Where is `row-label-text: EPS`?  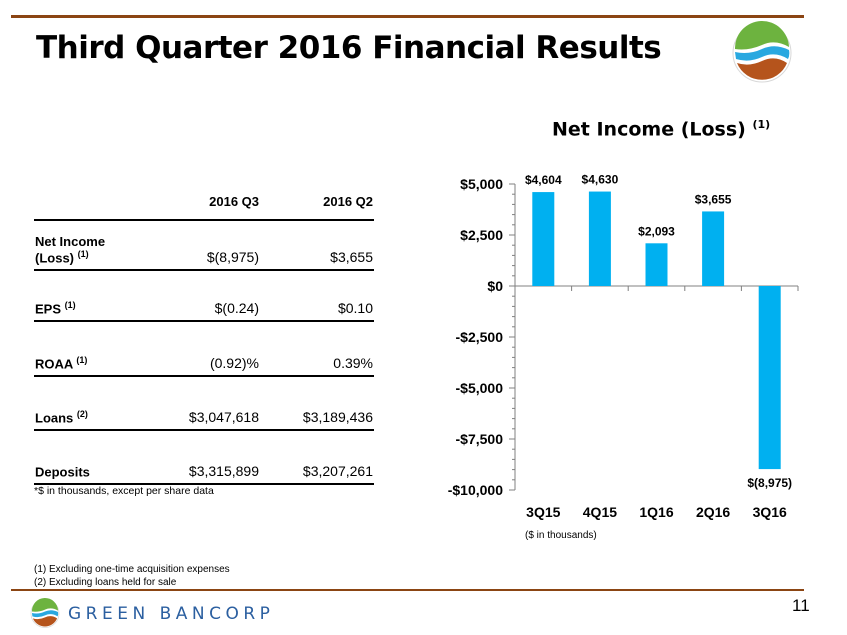 row-label-text: EPS is located at coordinates (48, 308).